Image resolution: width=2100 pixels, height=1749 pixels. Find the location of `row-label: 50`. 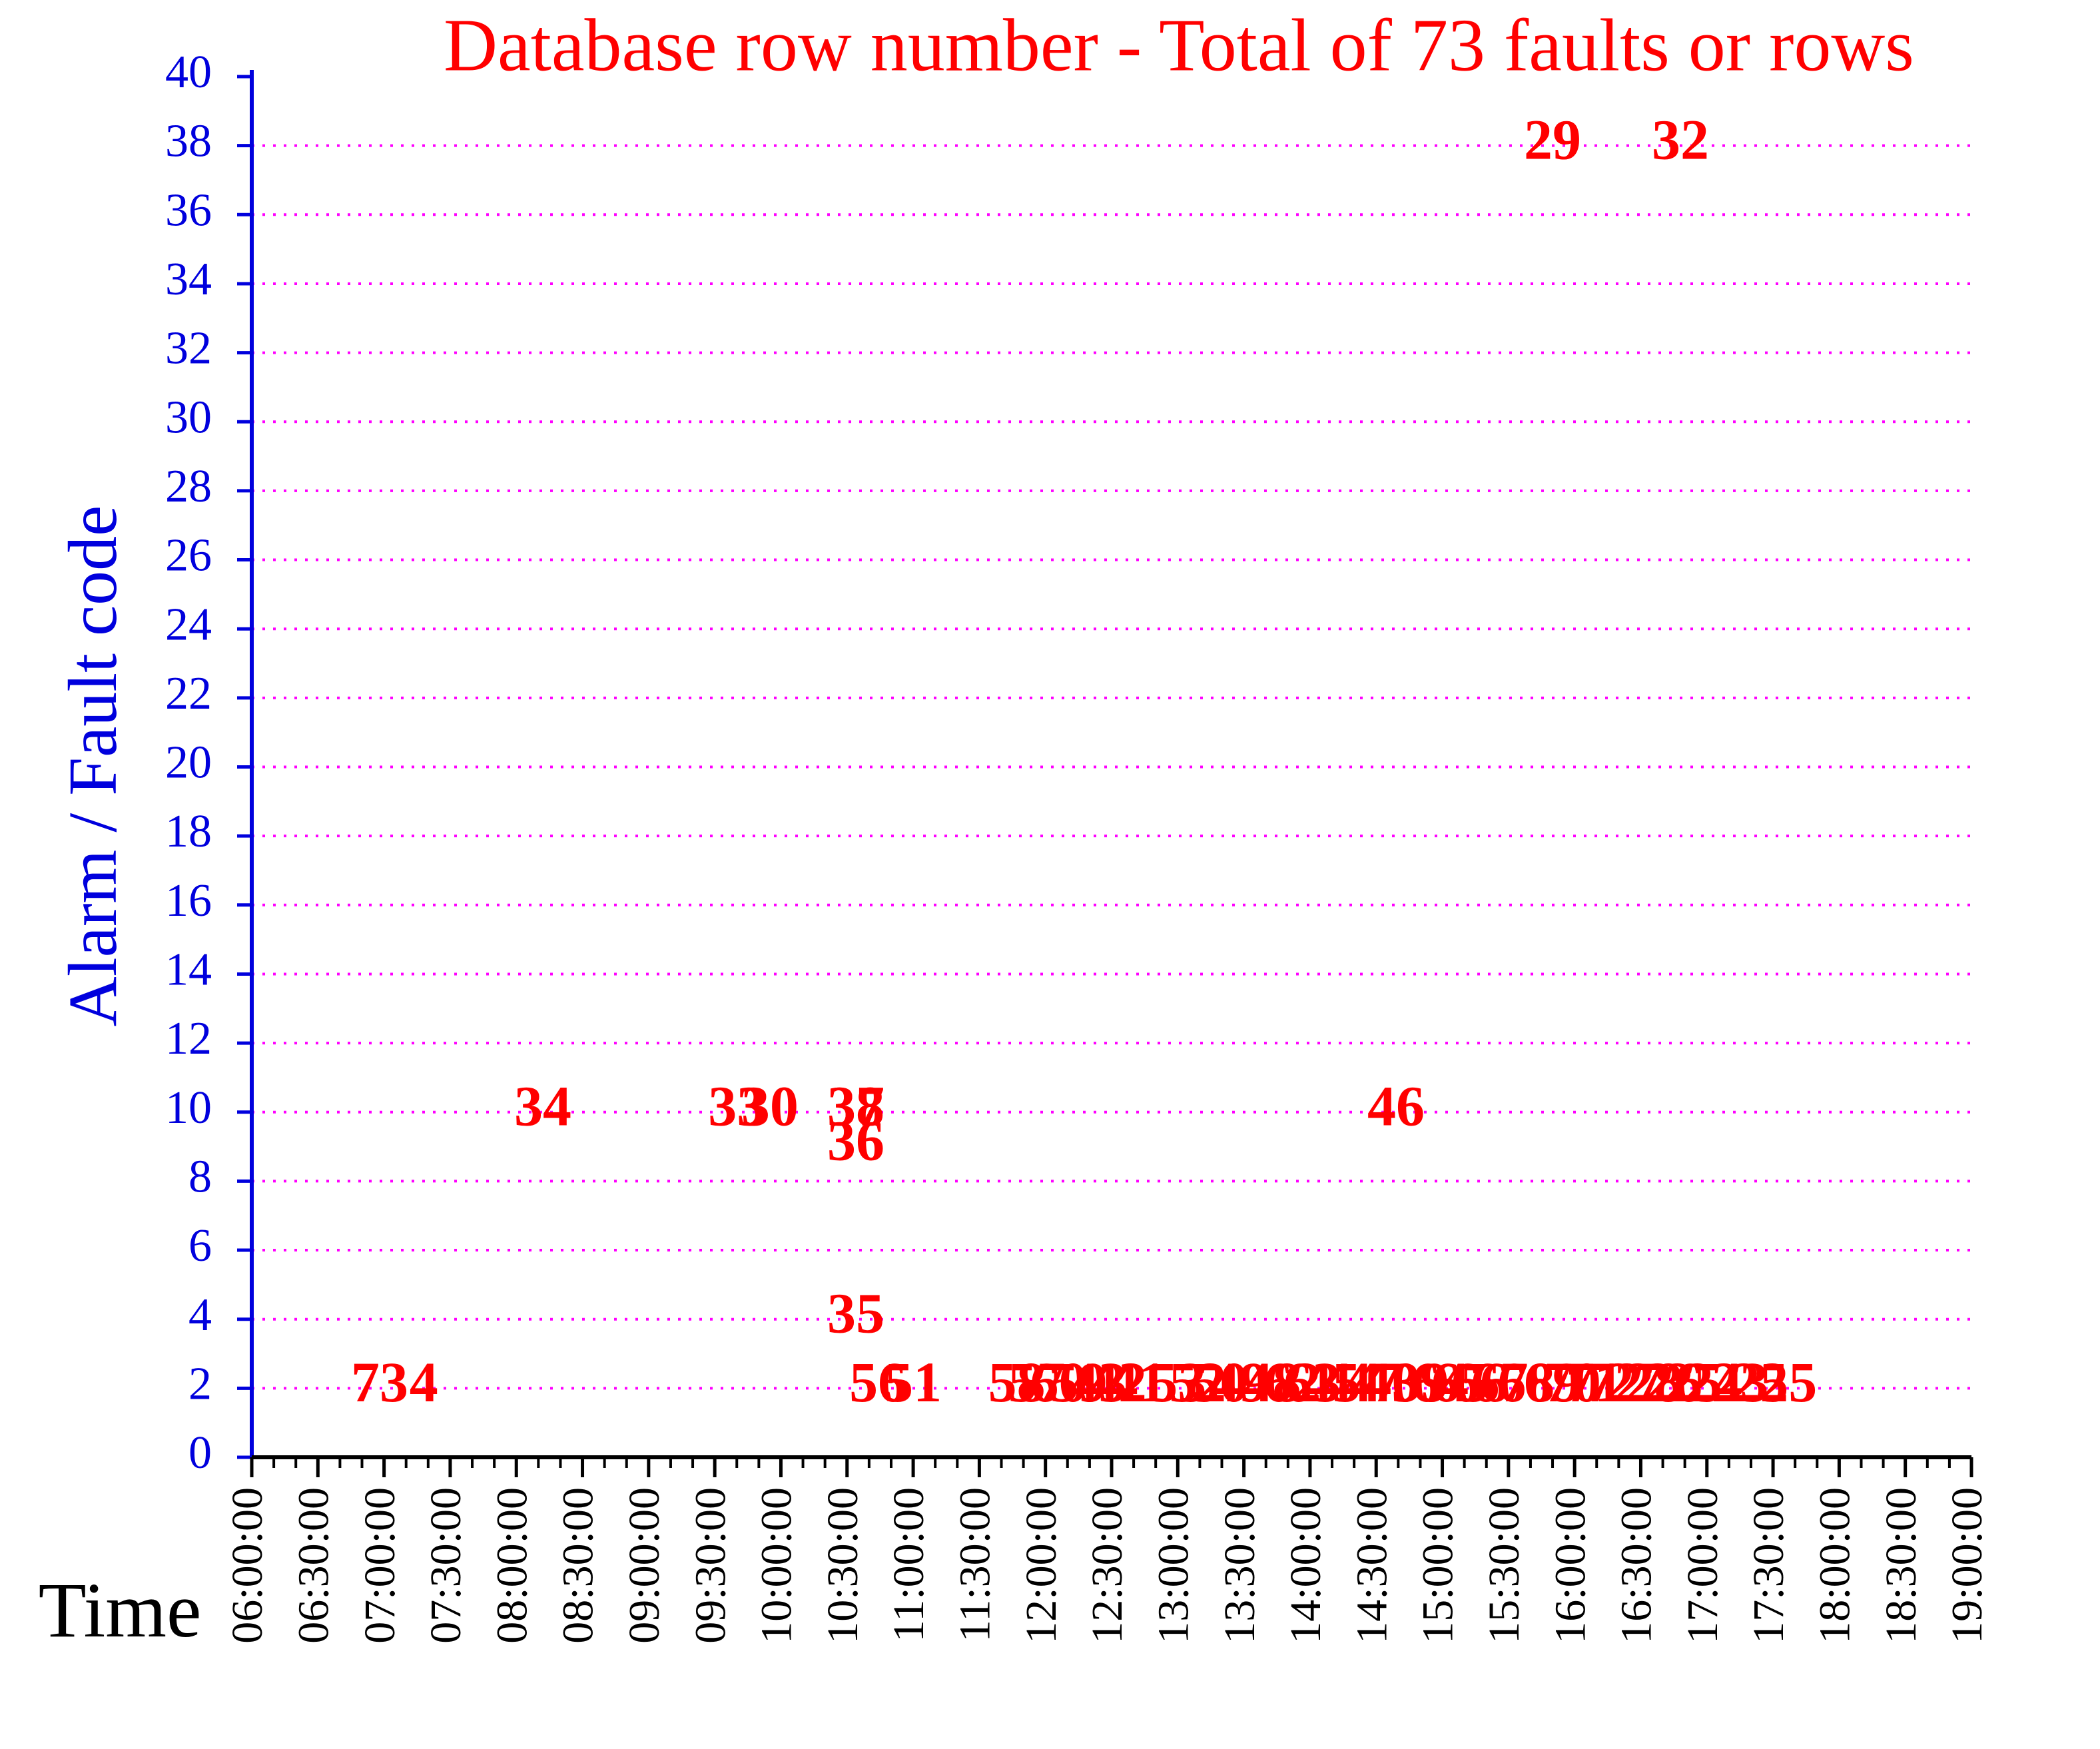

row-label: 50 is located at coordinates (1219, 1382).